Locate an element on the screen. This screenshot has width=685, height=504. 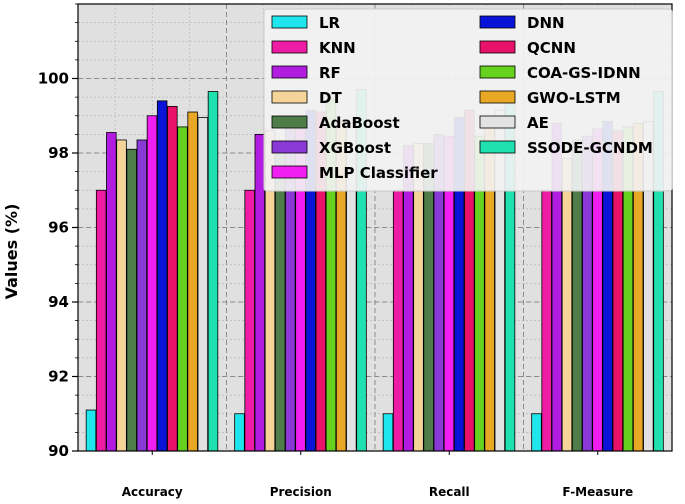
bar-qcnn-accuracy is located at coordinates (172, 279).